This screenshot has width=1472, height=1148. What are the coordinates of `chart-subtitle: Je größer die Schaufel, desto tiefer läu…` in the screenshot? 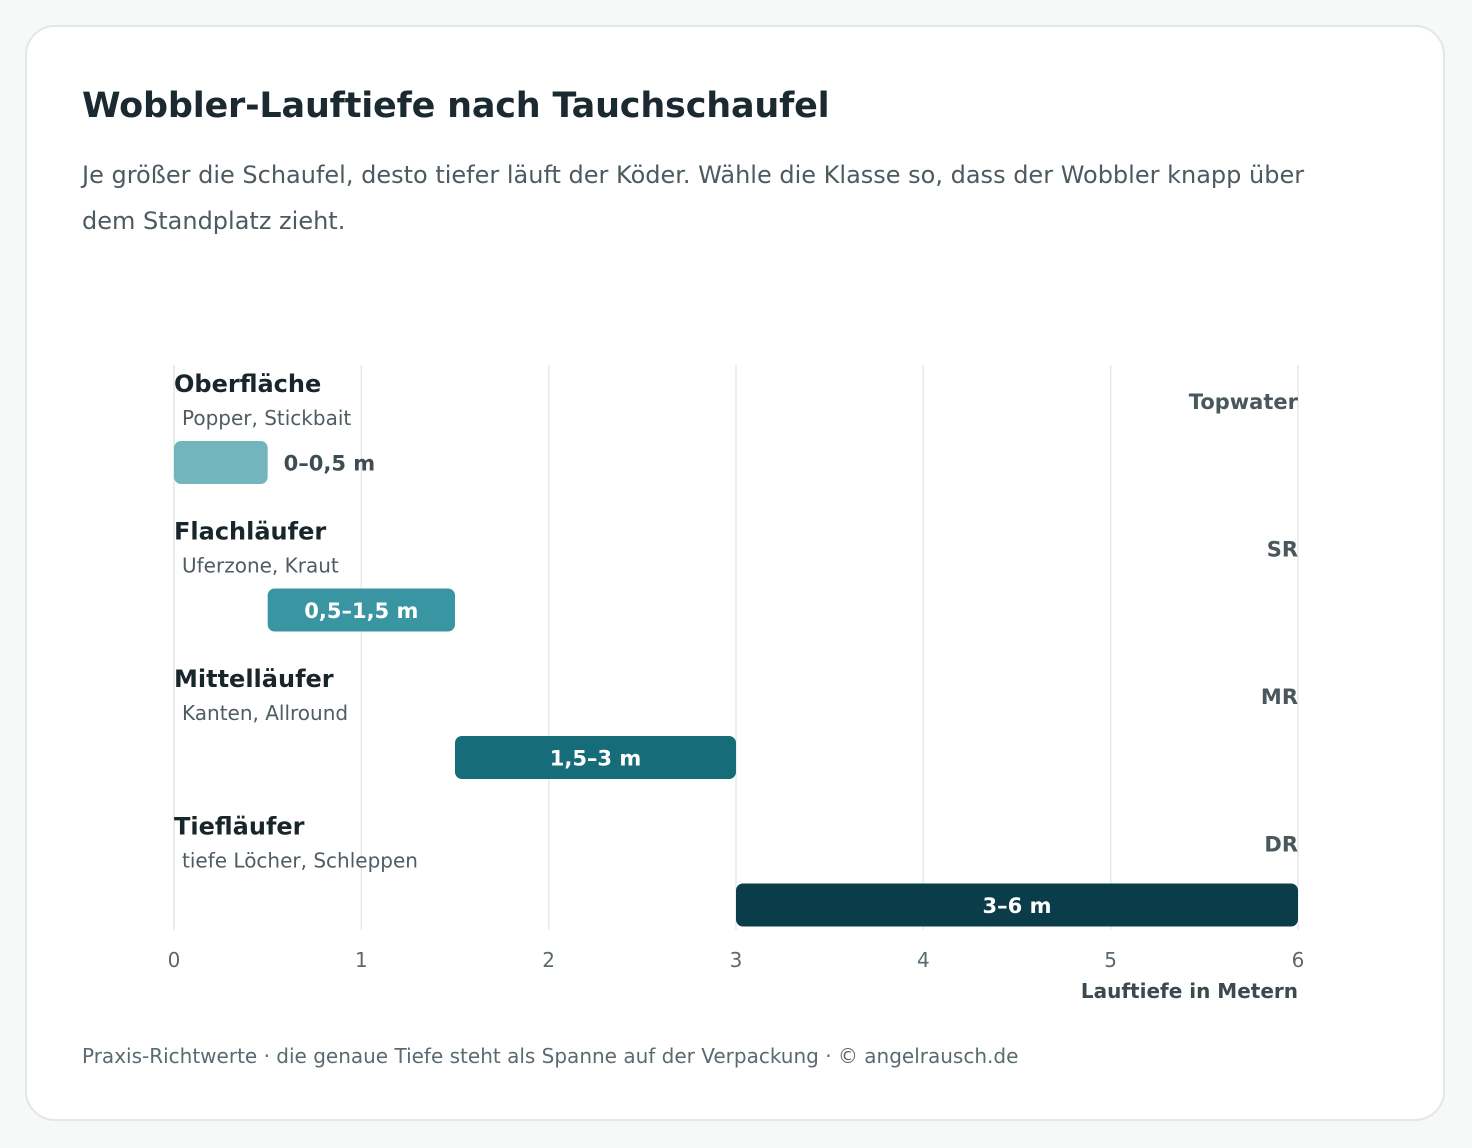 It's located at (693, 198).